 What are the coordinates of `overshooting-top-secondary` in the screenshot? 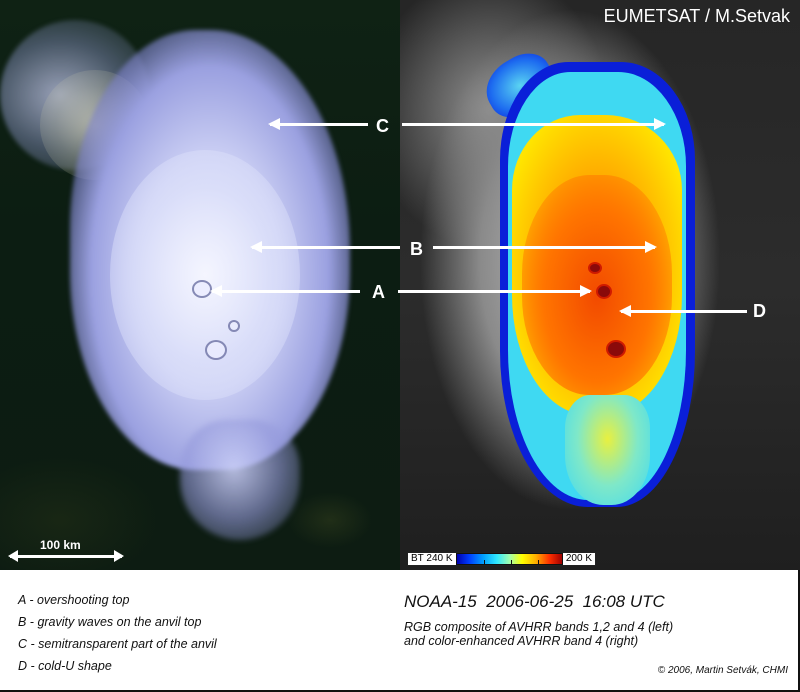 It's located at (216, 350).